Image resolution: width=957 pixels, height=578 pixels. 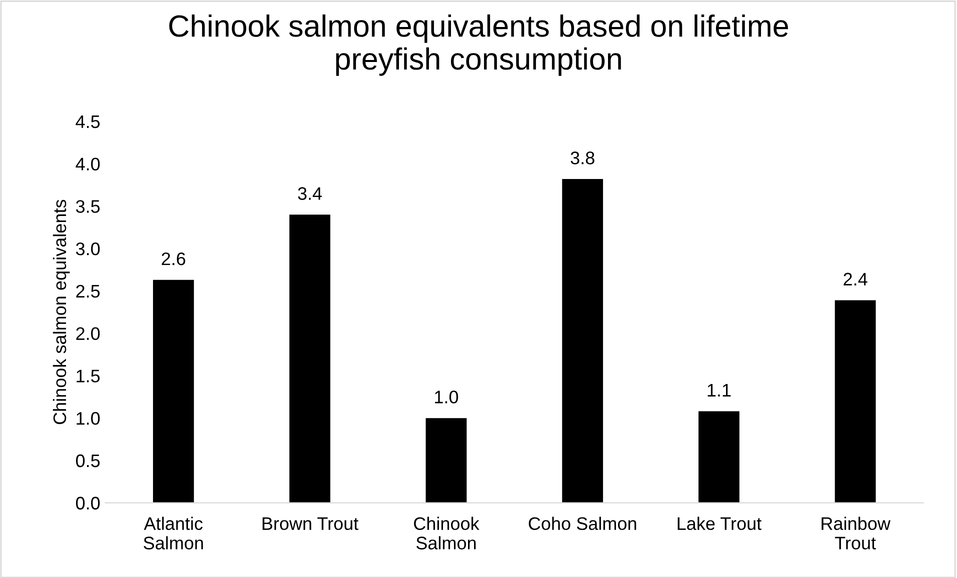 What do you see at coordinates (173, 533) in the screenshot?
I see `x-tick-label: Atlantic Salmon` at bounding box center [173, 533].